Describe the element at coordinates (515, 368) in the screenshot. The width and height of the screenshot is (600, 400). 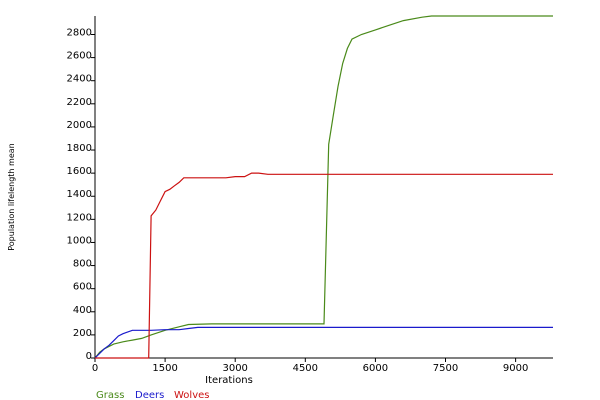
I see `x-tick-label: 9000` at that location.